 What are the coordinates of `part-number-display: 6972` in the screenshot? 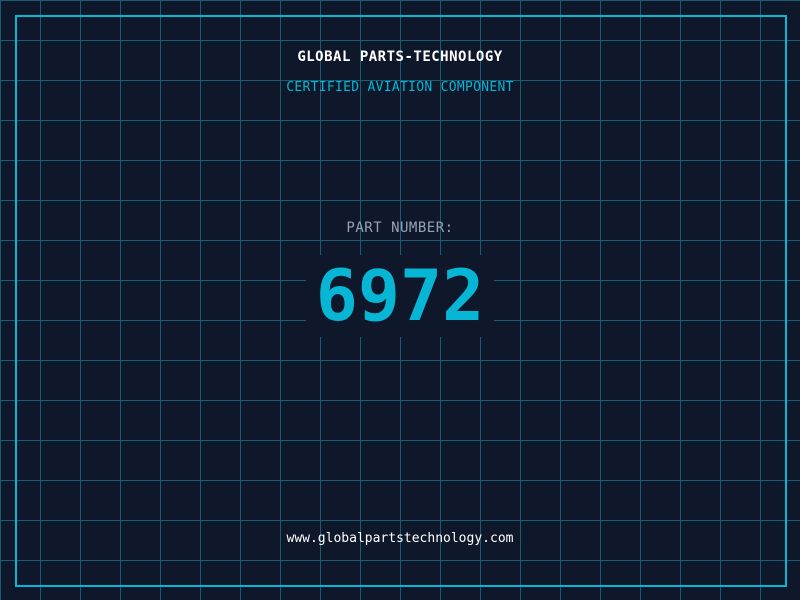 It's located at (400, 296).